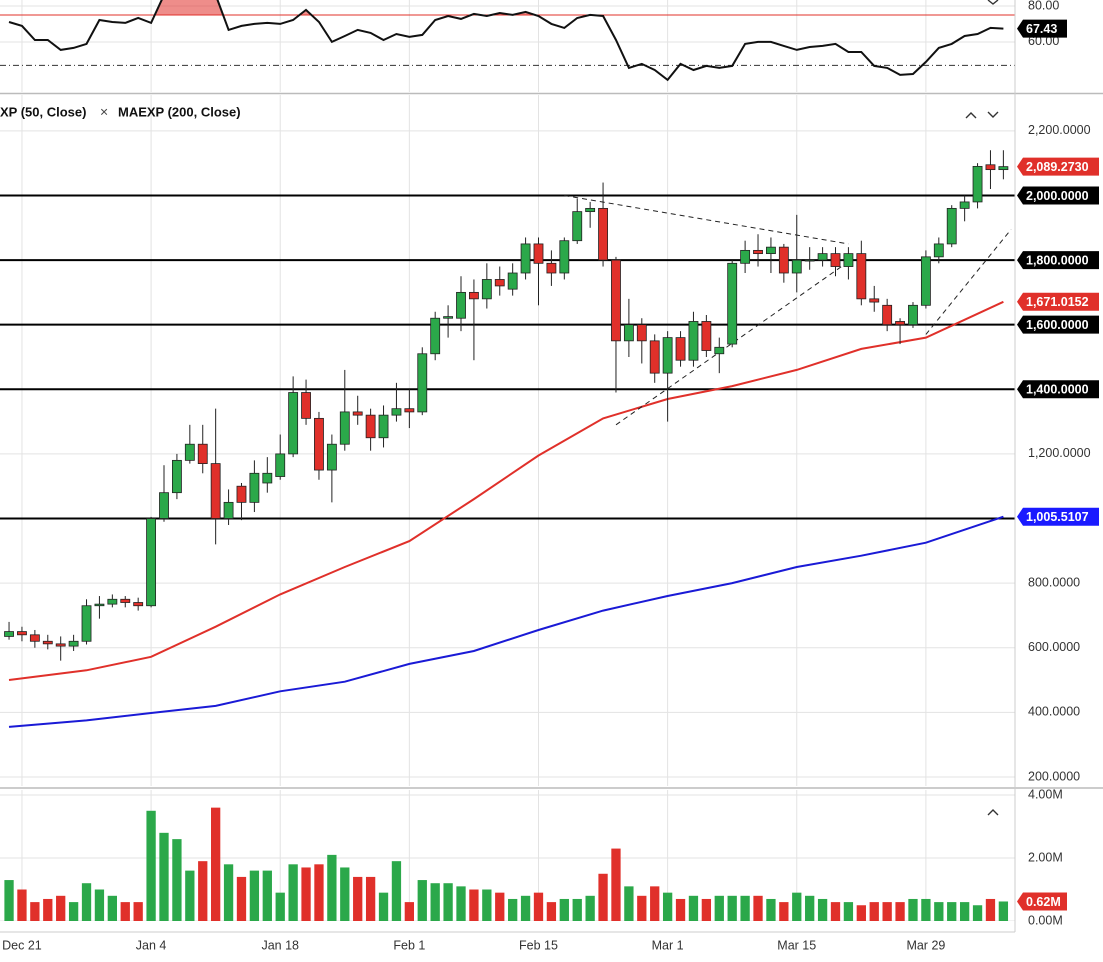  I want to click on x-tick-label: Dec 21, so click(22, 945).